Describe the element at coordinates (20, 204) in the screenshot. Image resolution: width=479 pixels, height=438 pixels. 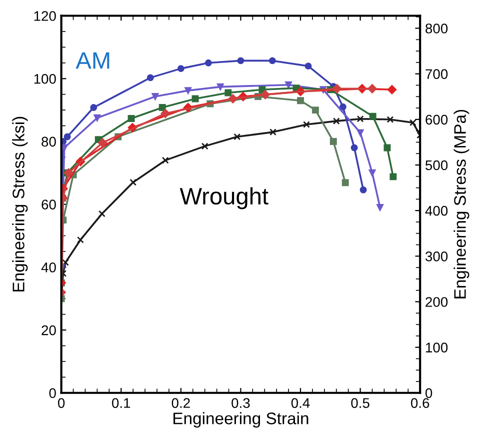
I see `y-axis-title: Engineering Stress (ksi)` at that location.